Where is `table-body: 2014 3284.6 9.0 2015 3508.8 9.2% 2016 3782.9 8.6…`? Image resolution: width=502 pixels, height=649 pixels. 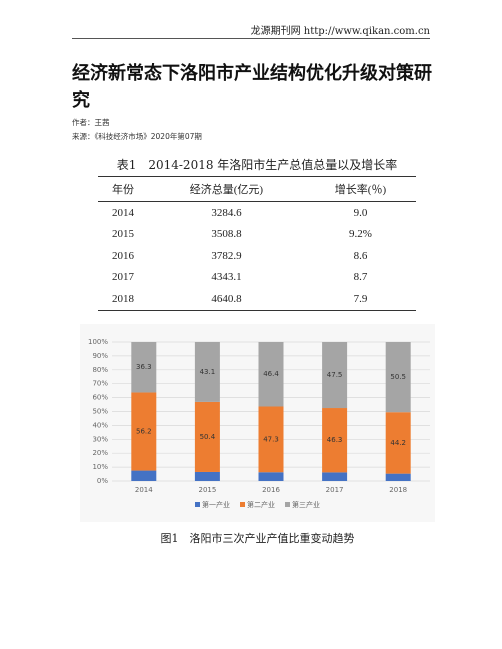
table-body: 2014 3284.6 9.0 2015 3508.8 9.2% 2016 3782.9 8.6… is located at coordinates (257, 256).